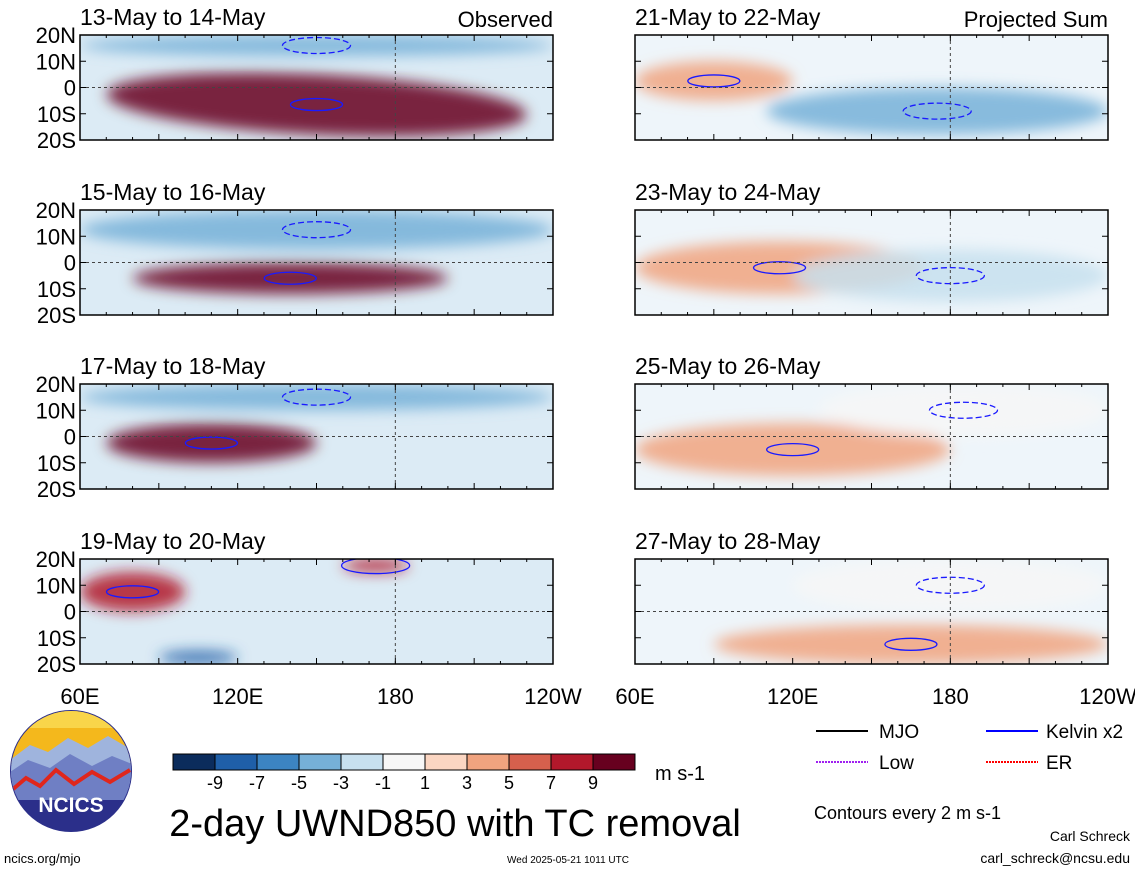  Describe the element at coordinates (70, 805) in the screenshot. I see `logo-text: NCICS` at that location.